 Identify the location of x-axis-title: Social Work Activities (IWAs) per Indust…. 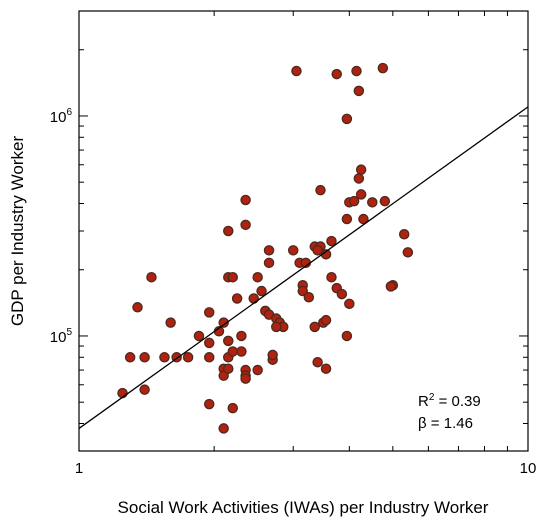
(303, 507).